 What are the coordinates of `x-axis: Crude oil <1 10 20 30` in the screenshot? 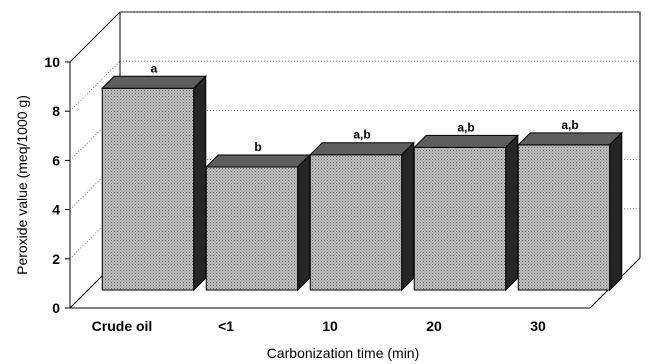 It's located at (319, 326).